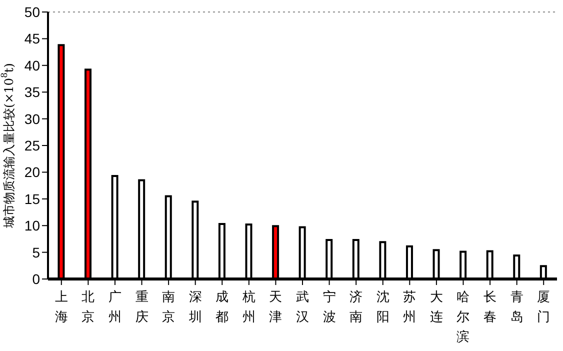 The width and height of the screenshot is (563, 351). I want to click on y-tick-label: 5, so click(36, 252).